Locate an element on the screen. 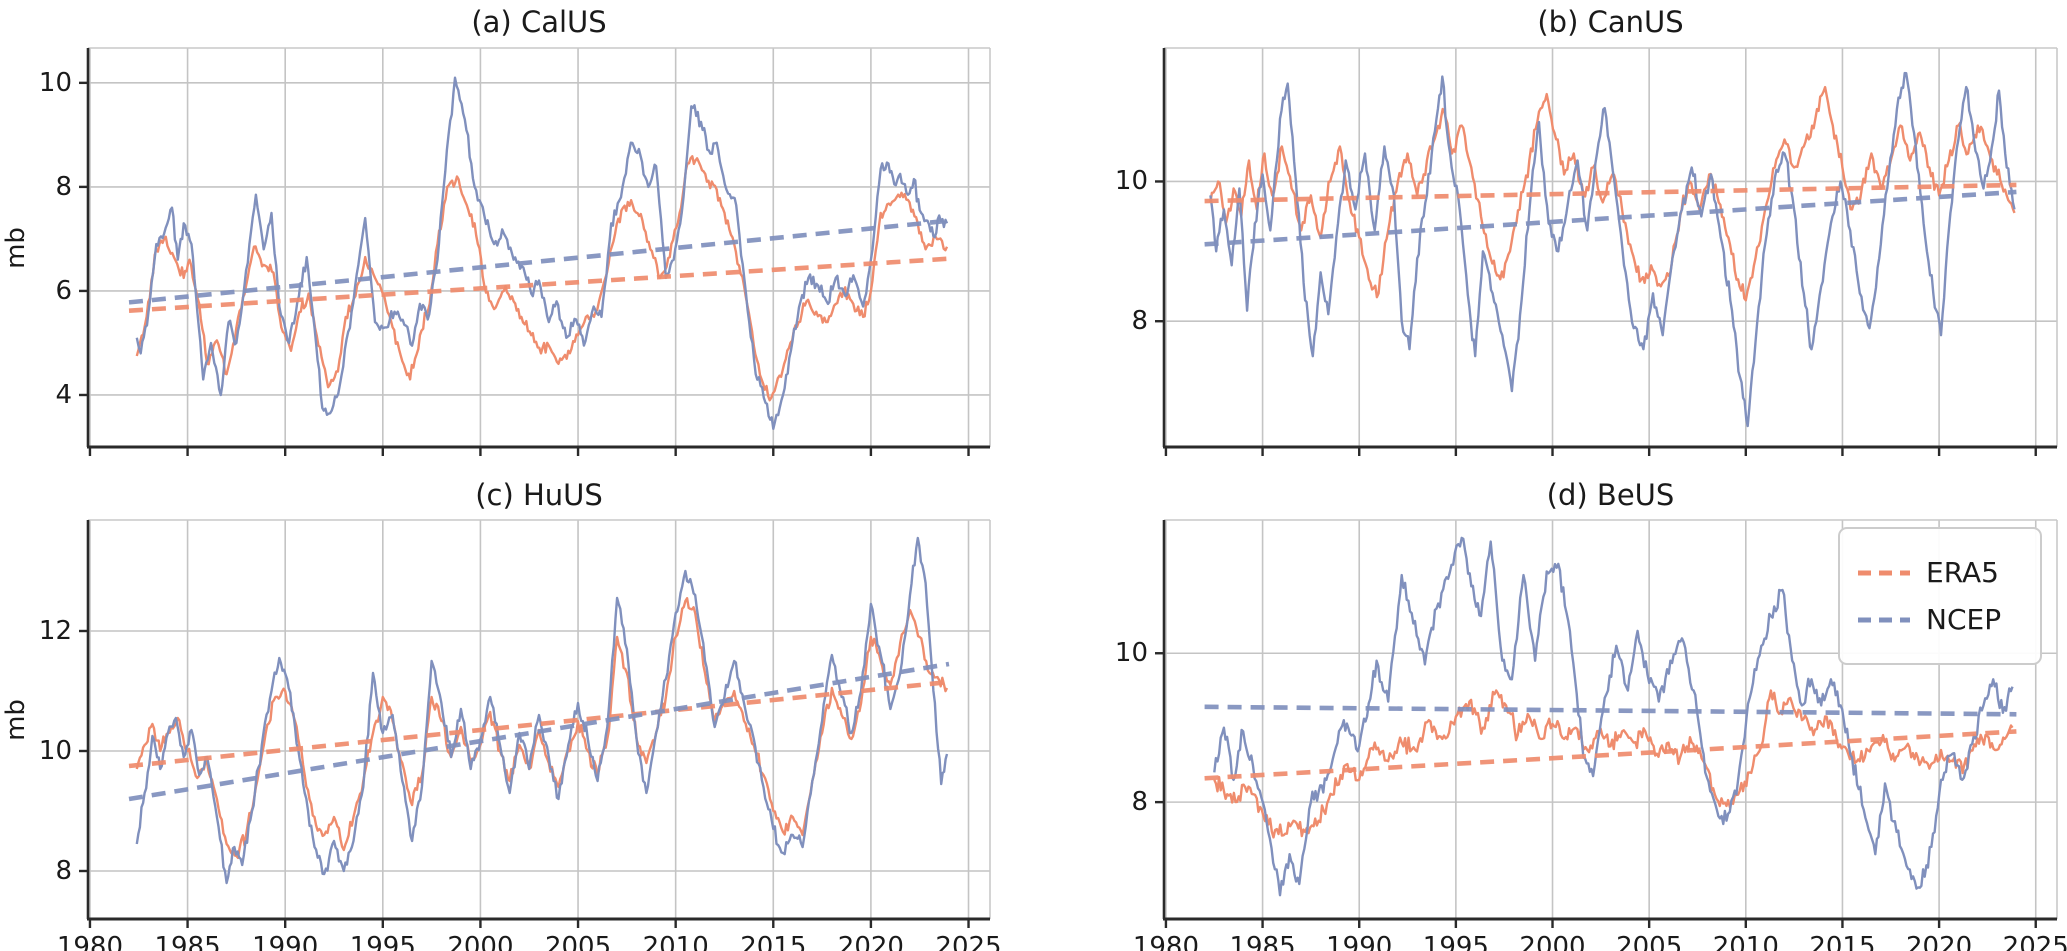  subplot-c-title: (c) HuUS is located at coordinates (539, 495).